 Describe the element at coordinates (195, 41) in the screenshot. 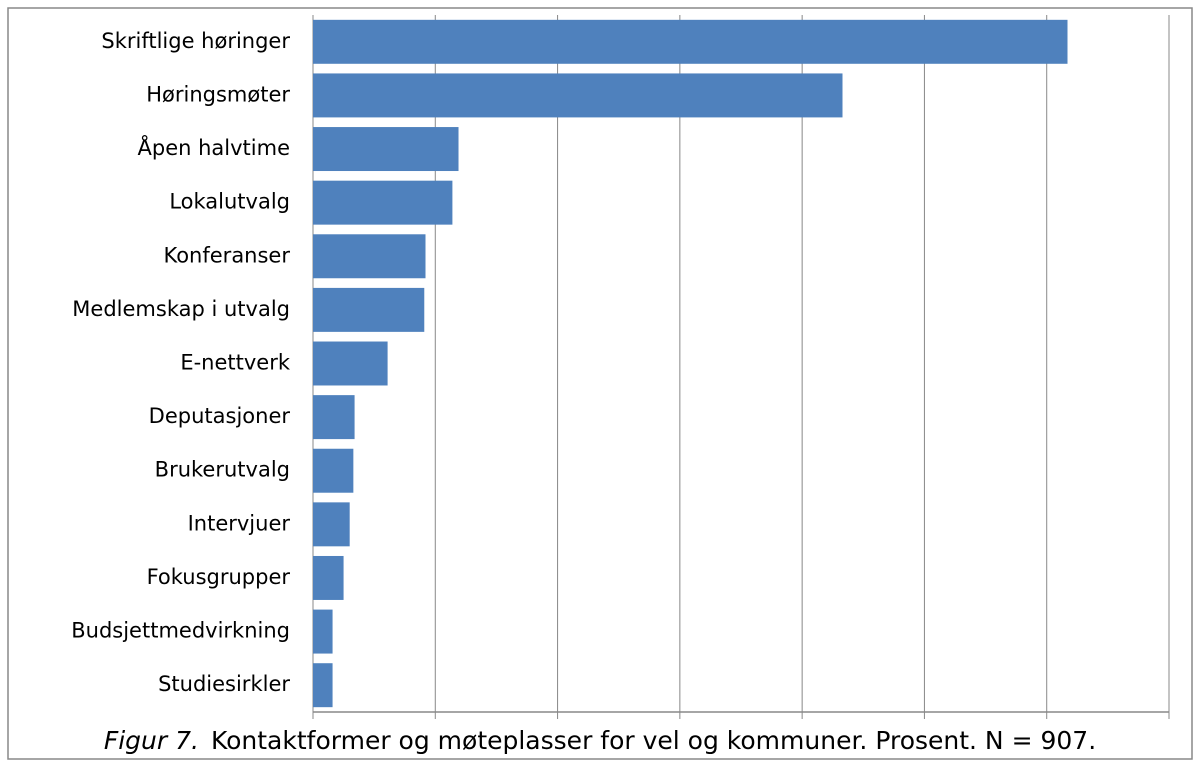

I see `y-tick-label: Skriftlige høringer` at that location.